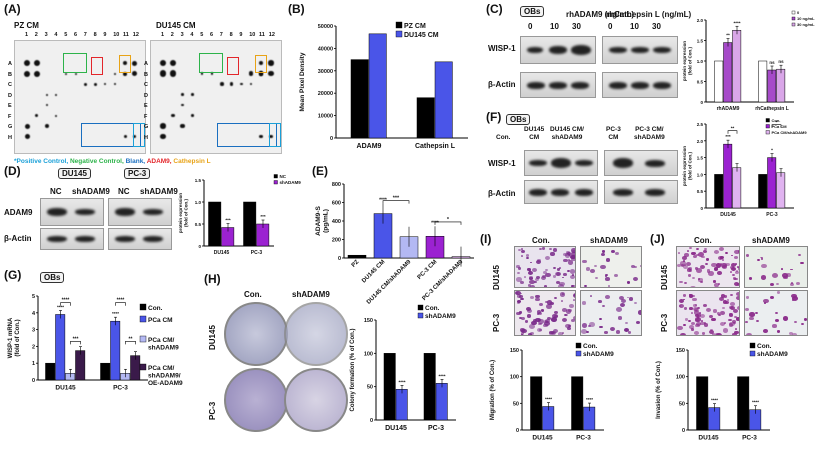 This screenshot has width=824, height=453. What do you see at coordinates (353, 370) in the screenshot?
I see `y-axis-label: Colony formation (% of Con.)` at bounding box center [353, 370].